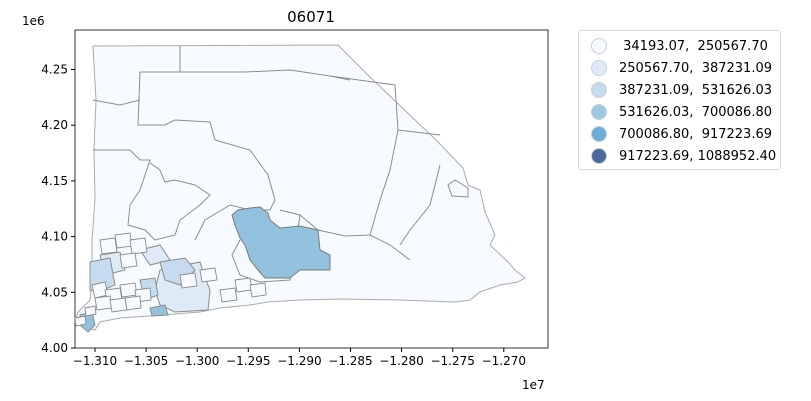 This screenshot has height=401, width=811. What do you see at coordinates (695, 90) in the screenshot?
I see `legend-label: 387231.09, 531626.03` at bounding box center [695, 90].